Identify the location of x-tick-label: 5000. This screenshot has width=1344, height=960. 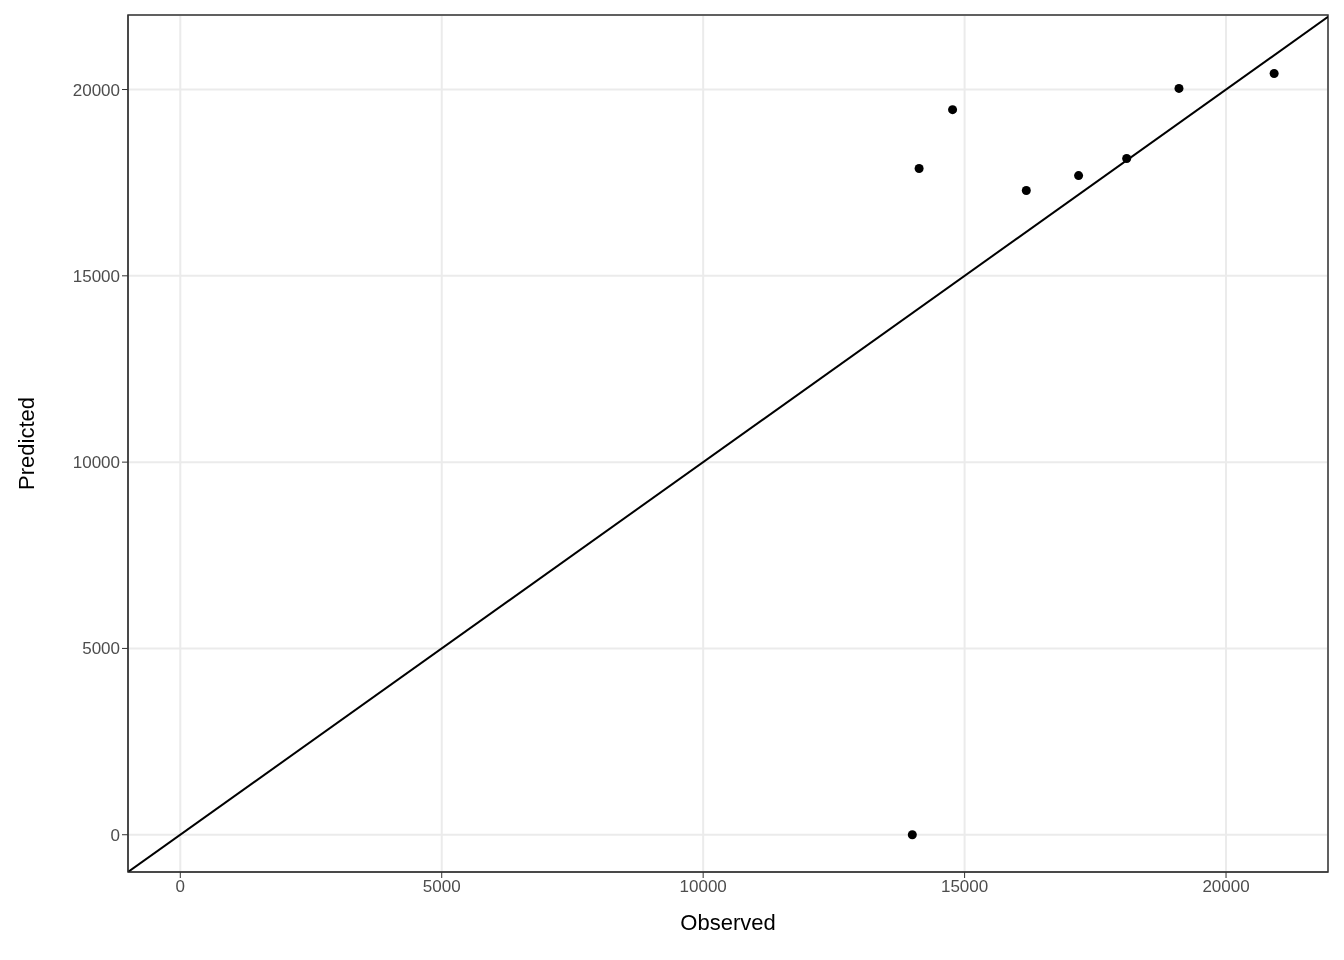
(441, 887).